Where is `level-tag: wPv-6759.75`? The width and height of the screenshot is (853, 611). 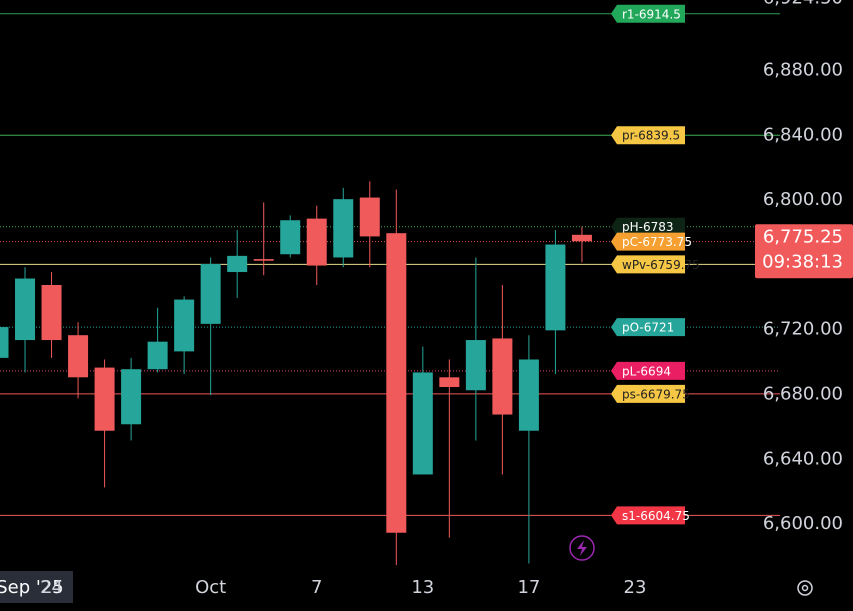 level-tag: wPv-6759.75 is located at coordinates (655, 264).